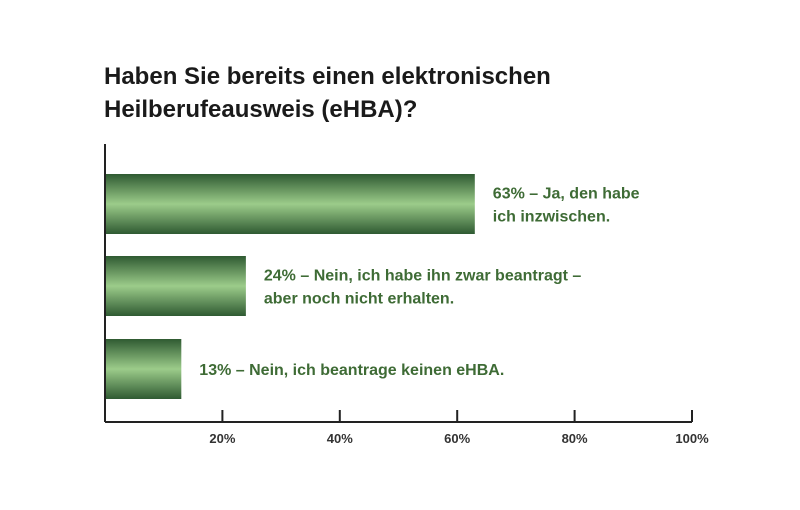 This screenshot has width=800, height=510. I want to click on chart-title-line-2: Heilberufeausweis (eHBA)?, so click(260, 109).